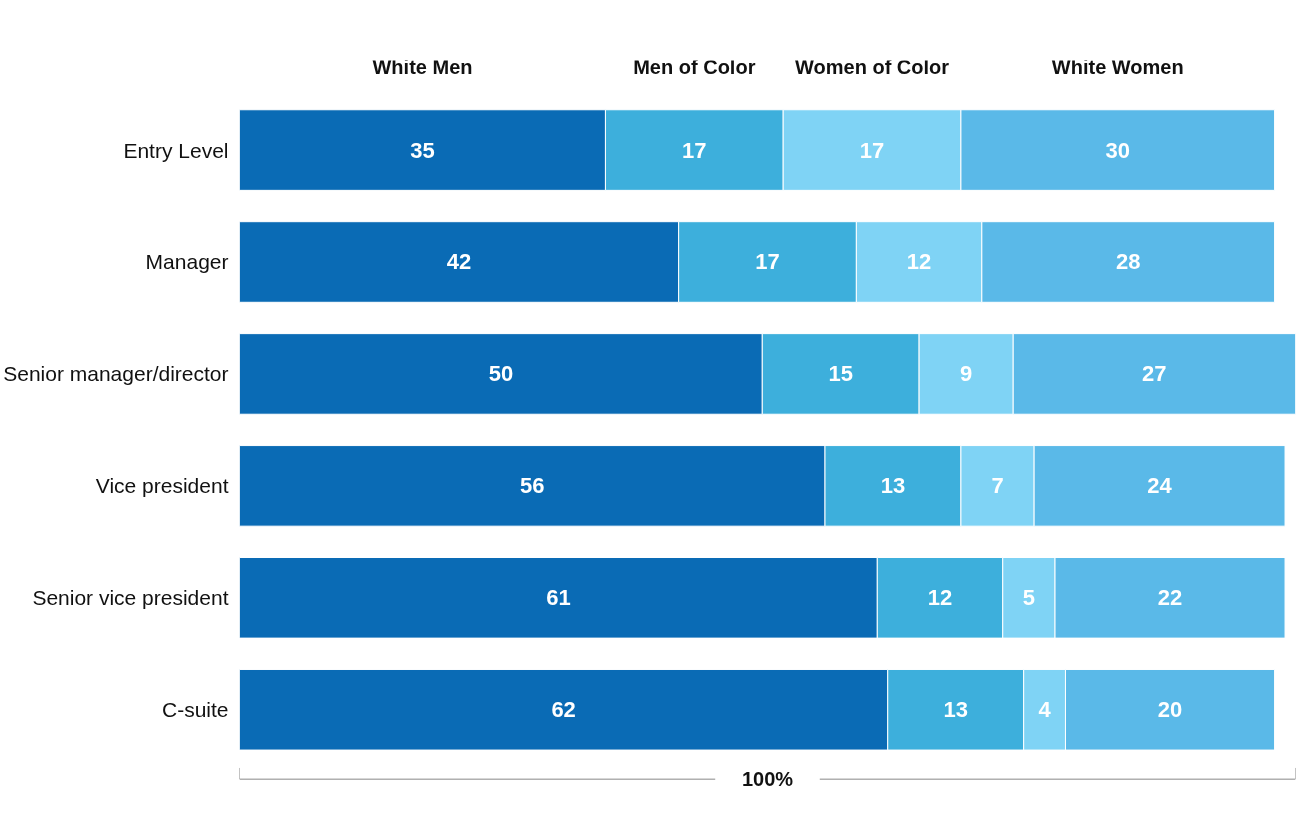  Describe the element at coordinates (1160, 486) in the screenshot. I see `data-label: 24` at that location.